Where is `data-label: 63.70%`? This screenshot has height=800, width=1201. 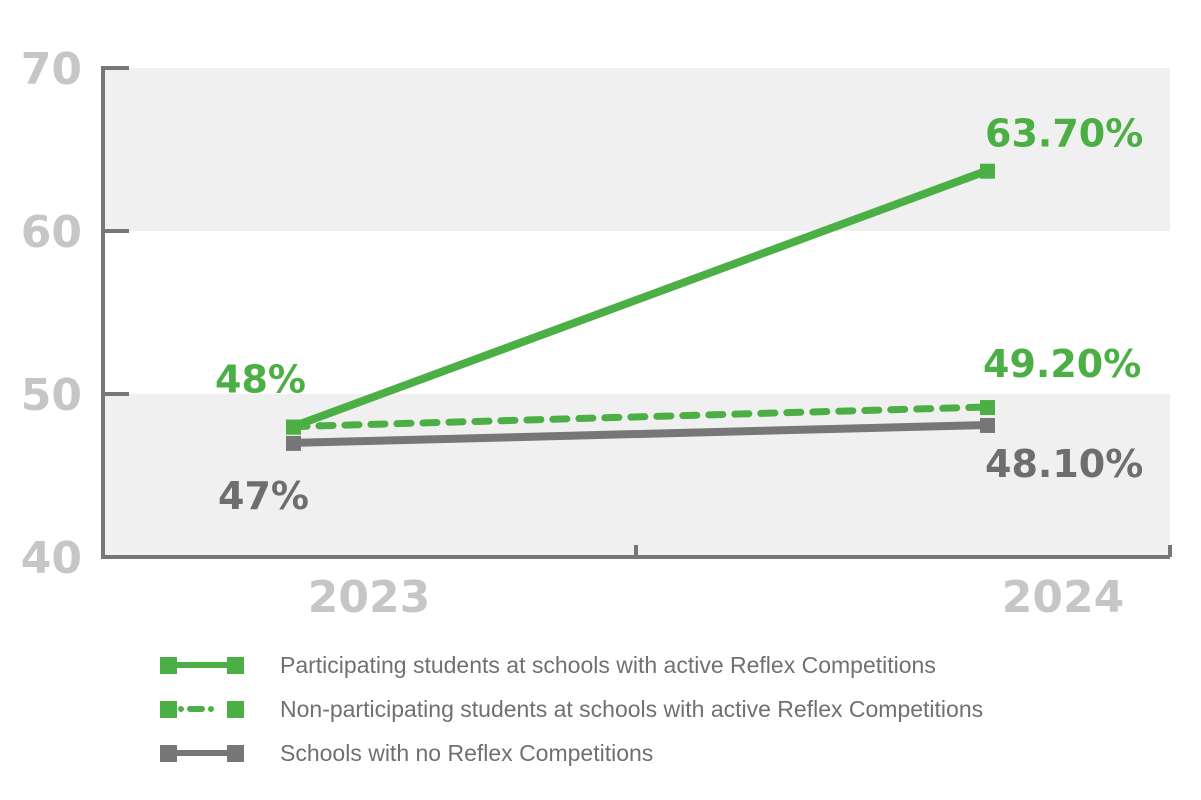 data-label: 63.70% is located at coordinates (1064, 134).